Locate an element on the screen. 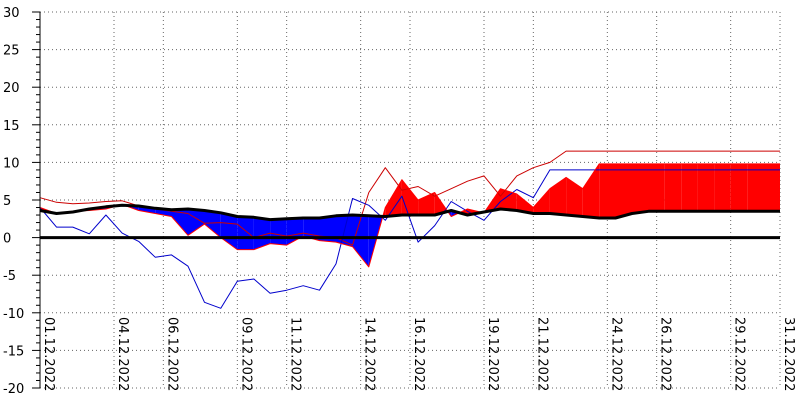  x-tick-label: 14.12.2022 is located at coordinates (369, 354).